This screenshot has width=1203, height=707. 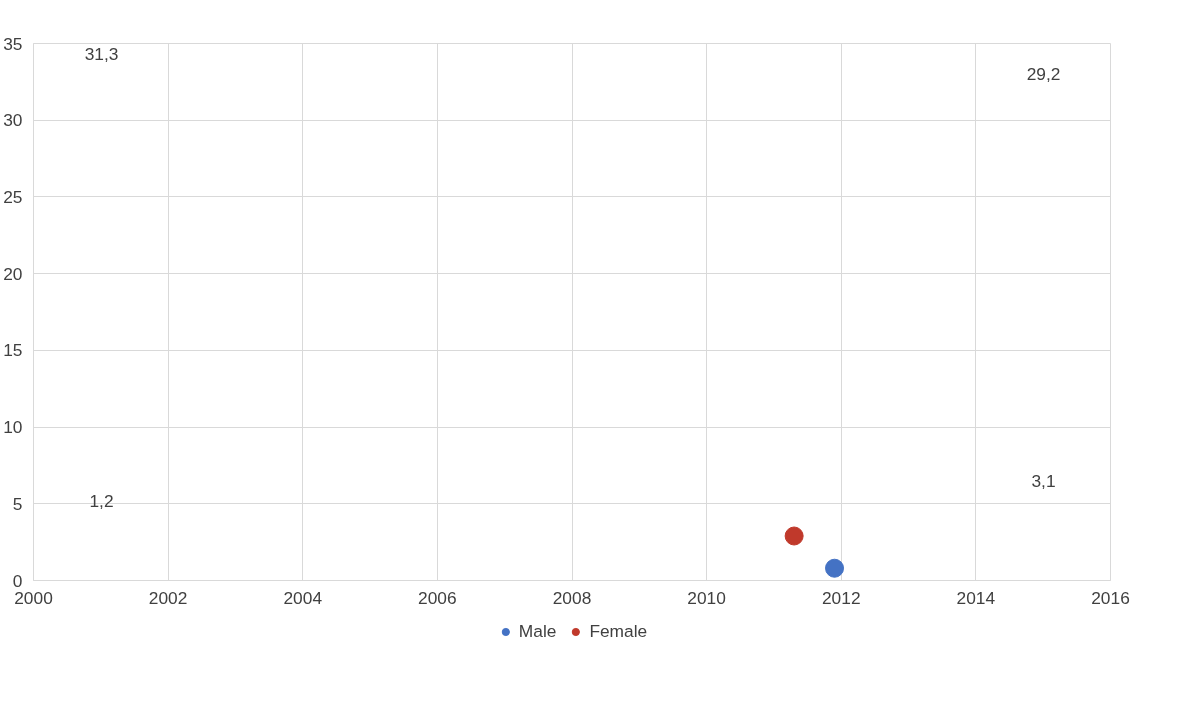 I want to click on x-tick-label: 2008, so click(x=572, y=597).